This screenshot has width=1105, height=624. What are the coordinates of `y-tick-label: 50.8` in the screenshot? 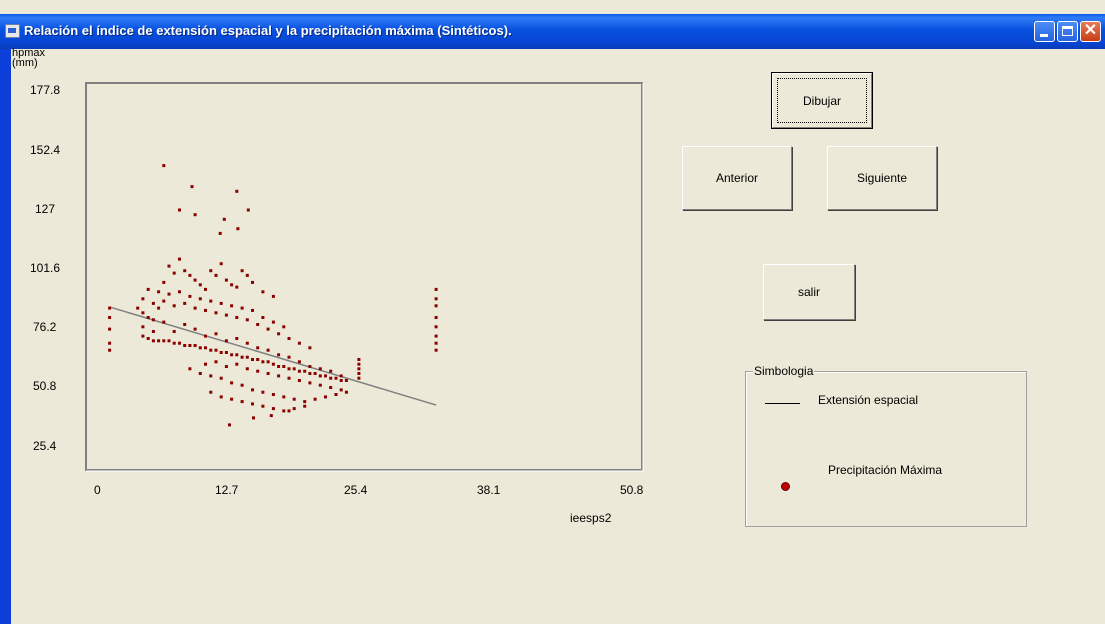 It's located at (45, 386).